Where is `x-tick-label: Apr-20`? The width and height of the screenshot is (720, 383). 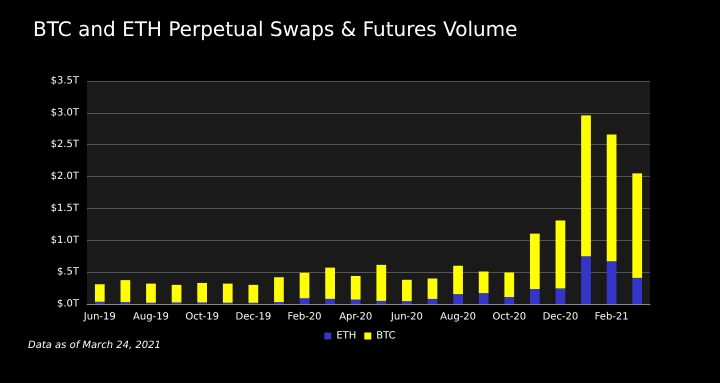
x-tick-label: Apr-20 is located at coordinates (355, 317).